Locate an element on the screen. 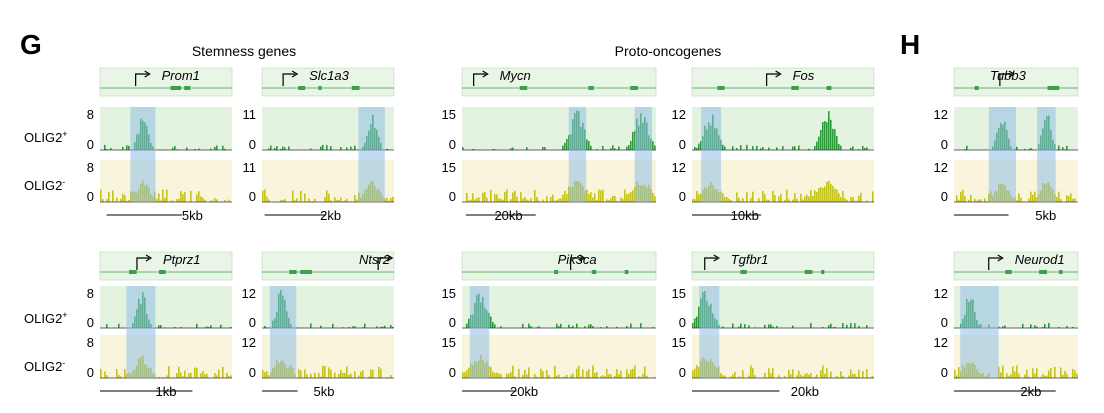  y-tick-zero: 0 is located at coordinates (682, 144).